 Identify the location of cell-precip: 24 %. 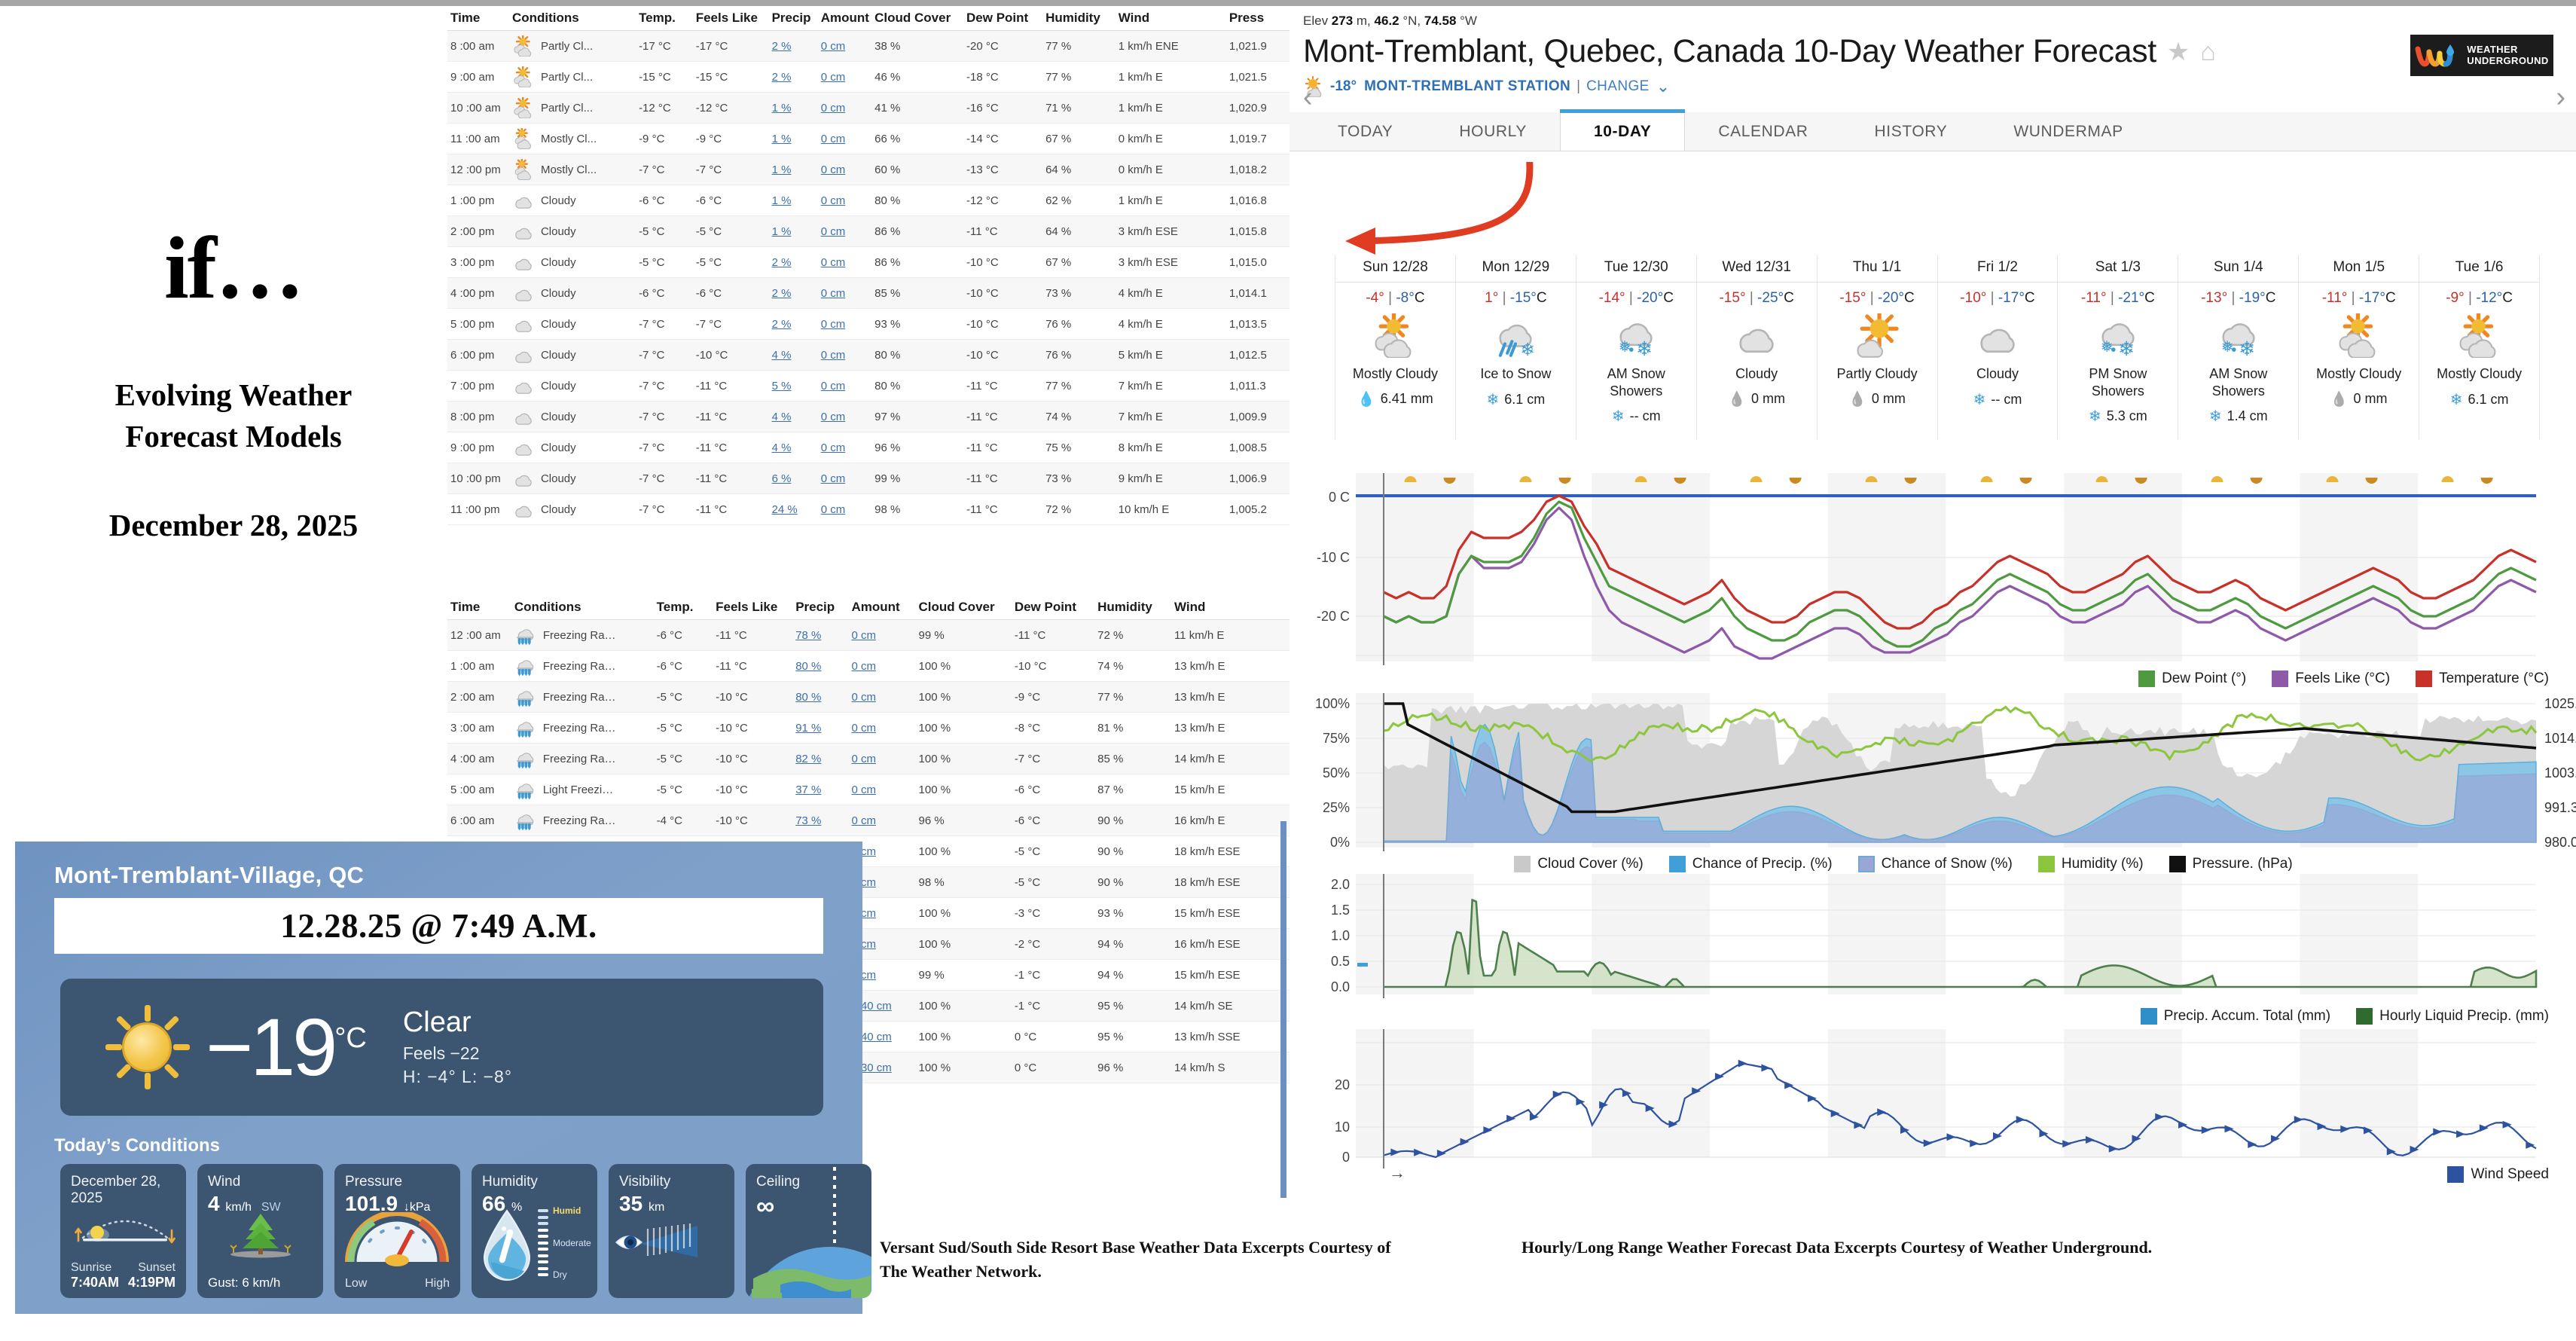
(793, 509).